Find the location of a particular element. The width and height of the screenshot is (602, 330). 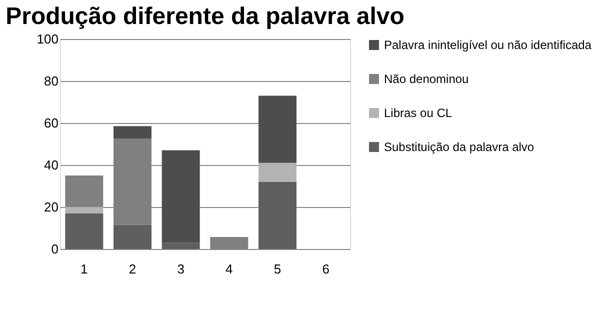

y-tick-label: 0 is located at coordinates (54, 249).